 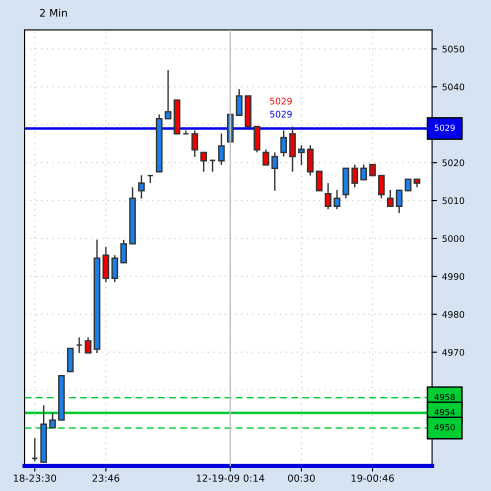 What do you see at coordinates (53, 12) in the screenshot?
I see `chart-title: 2 Min` at bounding box center [53, 12].